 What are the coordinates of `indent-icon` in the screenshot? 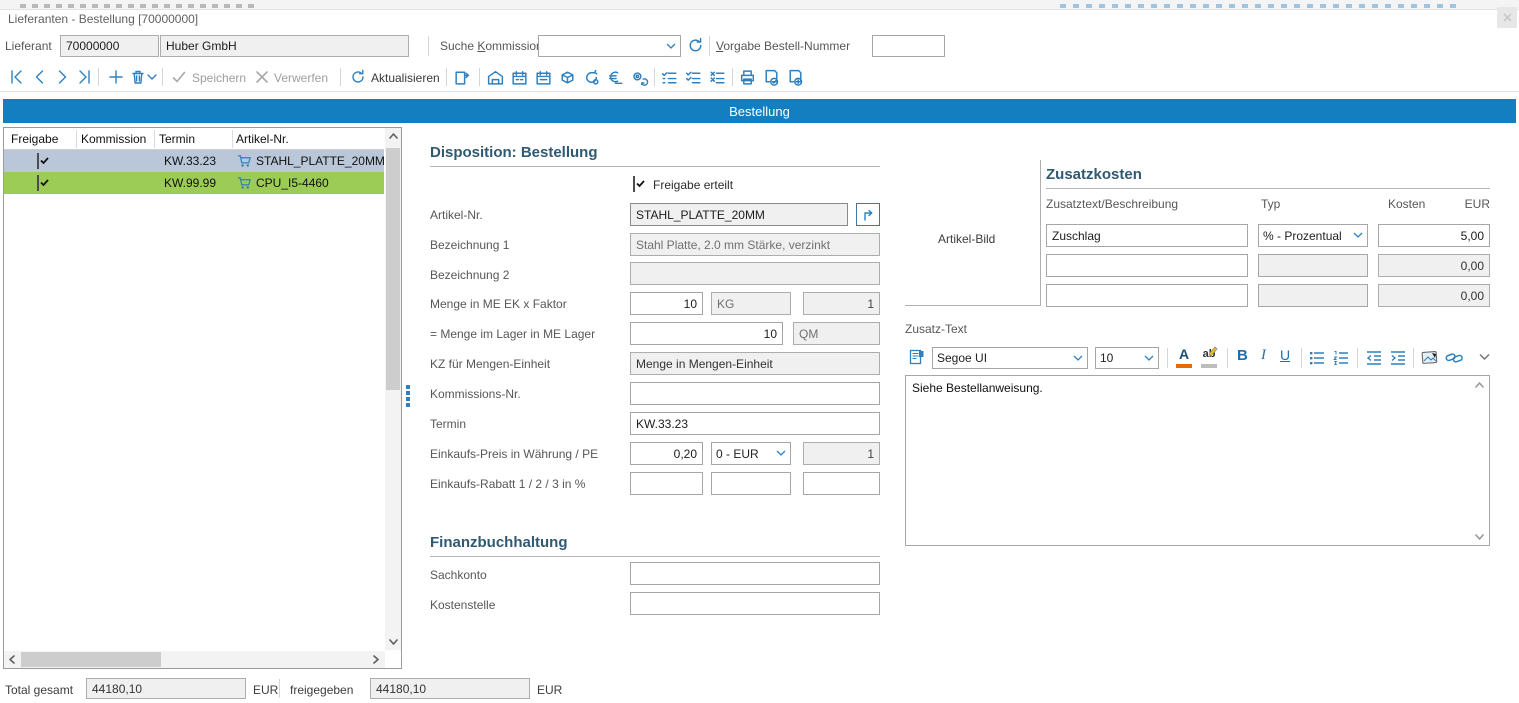 It's located at (1398, 358).